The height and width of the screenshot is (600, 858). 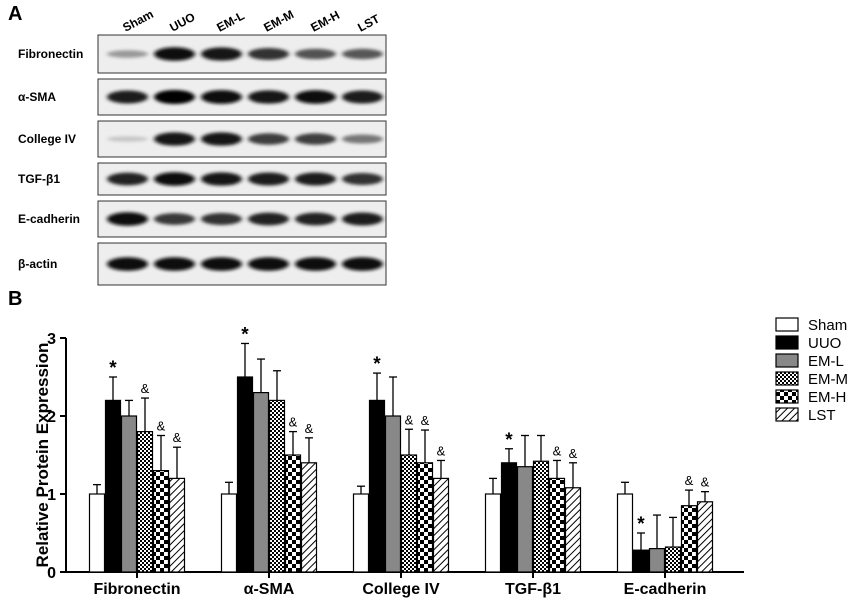 What do you see at coordinates (47, 139) in the screenshot?
I see `blot-row-label: College IV` at bounding box center [47, 139].